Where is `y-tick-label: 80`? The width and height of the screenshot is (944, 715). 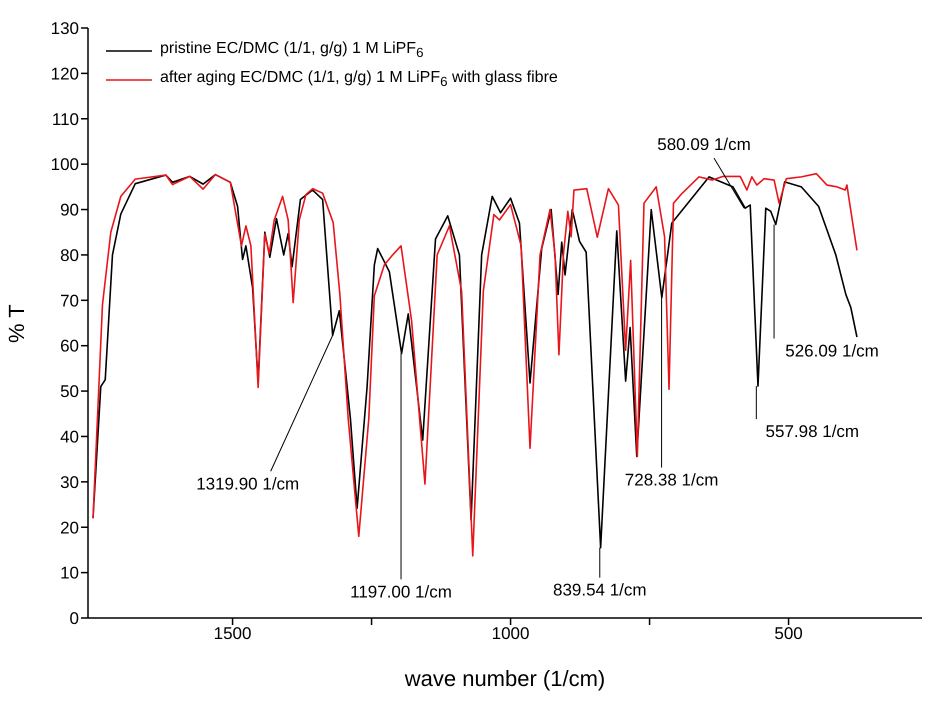 y-tick-label: 80 is located at coordinates (69, 255).